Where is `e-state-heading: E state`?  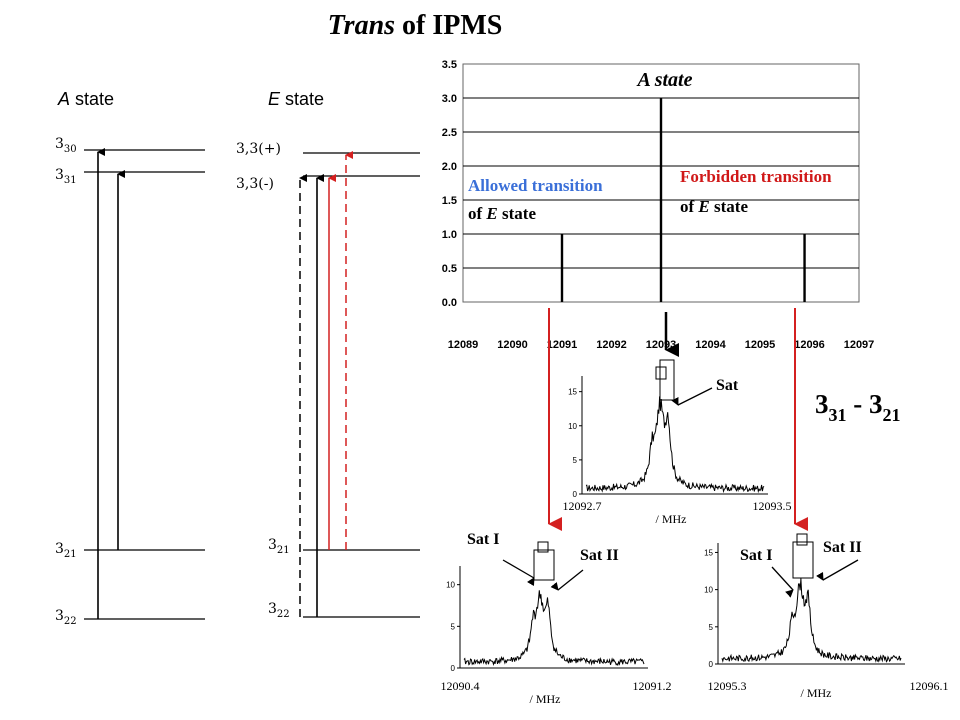
e-state-heading: E state is located at coordinates (296, 99).